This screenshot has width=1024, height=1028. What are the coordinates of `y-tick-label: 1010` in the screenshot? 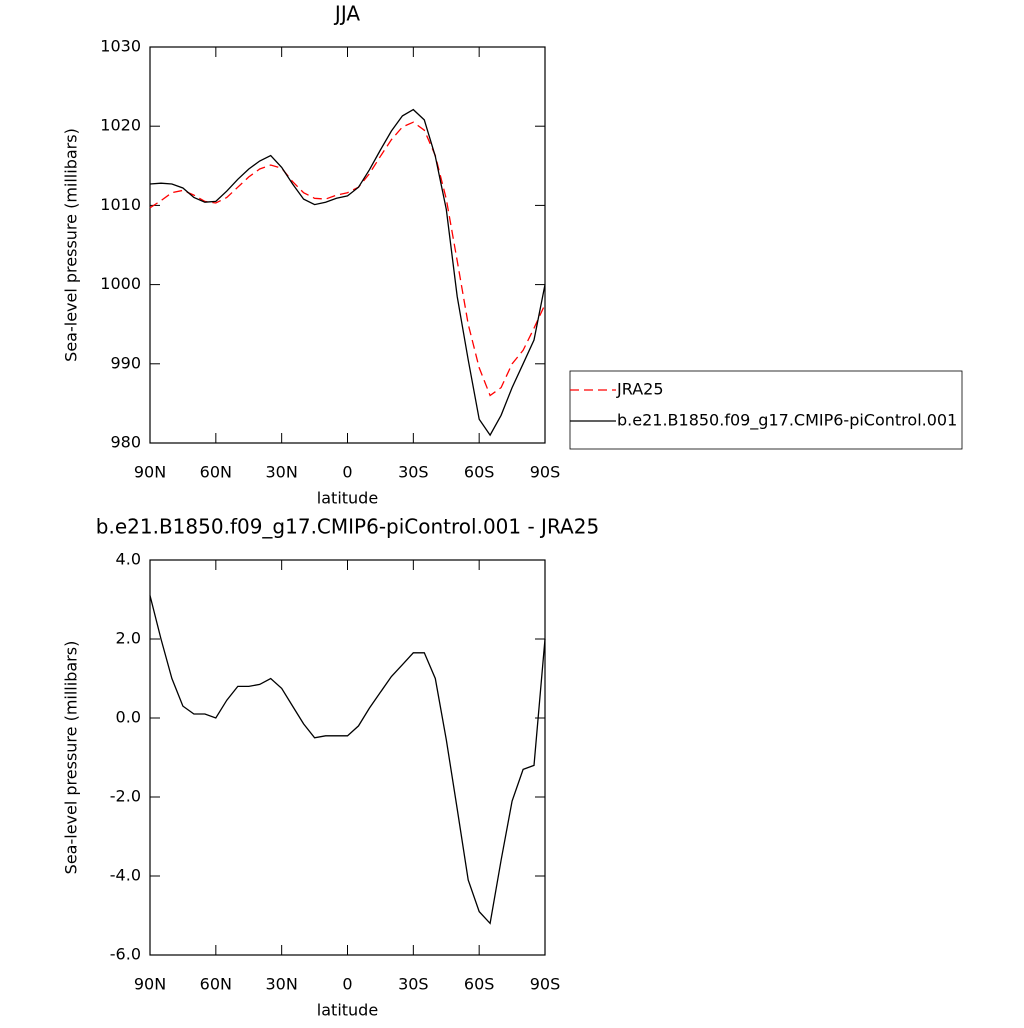 It's located at (120, 204).